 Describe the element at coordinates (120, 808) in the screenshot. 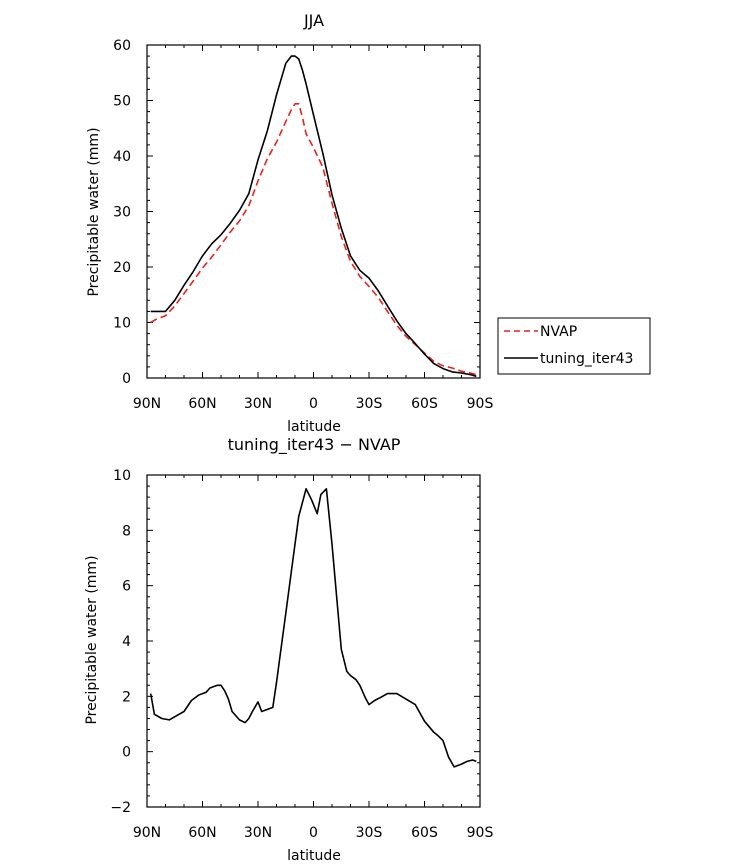

I see `y-tick-label: −2` at that location.